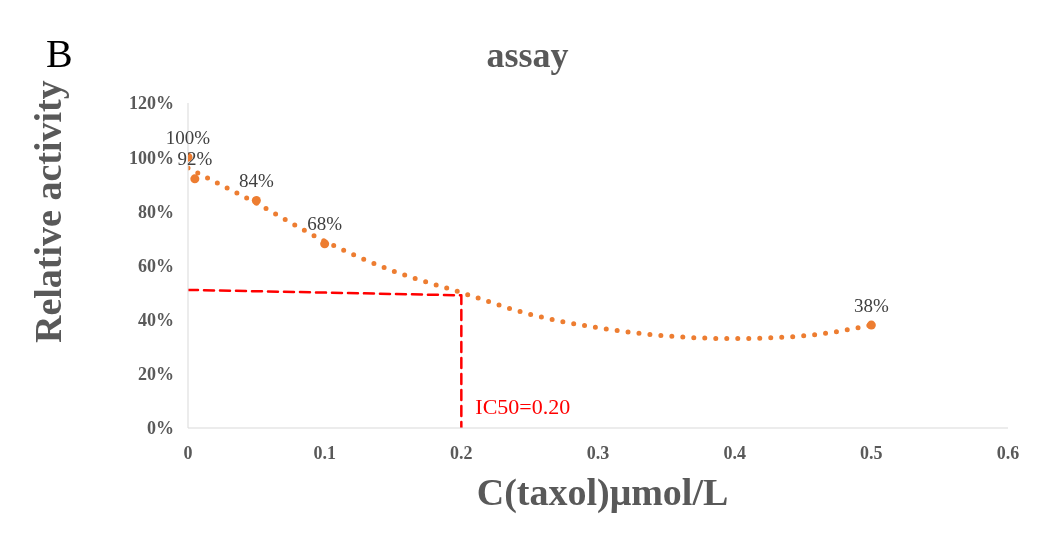 Image resolution: width=1055 pixels, height=533 pixels. What do you see at coordinates (195, 159) in the screenshot?
I see `data-label: 92%` at bounding box center [195, 159].